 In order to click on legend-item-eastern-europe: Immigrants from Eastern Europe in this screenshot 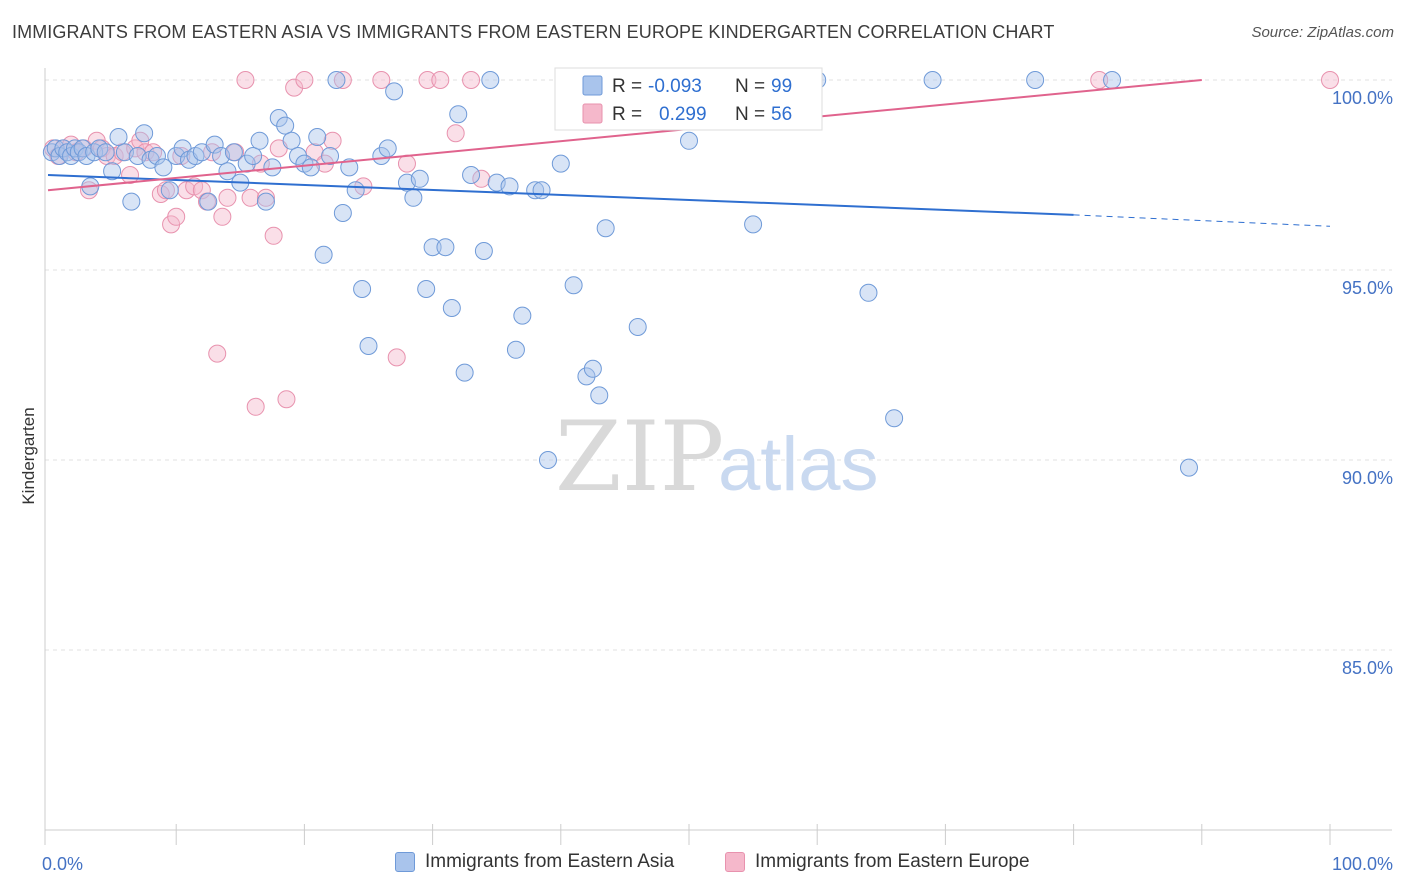, I will do `click(877, 862)`.